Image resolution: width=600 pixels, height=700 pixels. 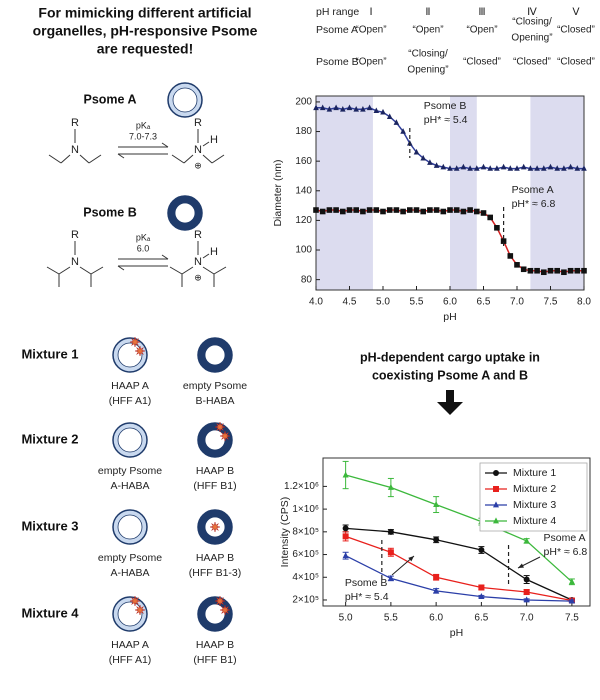 I want to click on shaded-range, so click(x=557, y=193).